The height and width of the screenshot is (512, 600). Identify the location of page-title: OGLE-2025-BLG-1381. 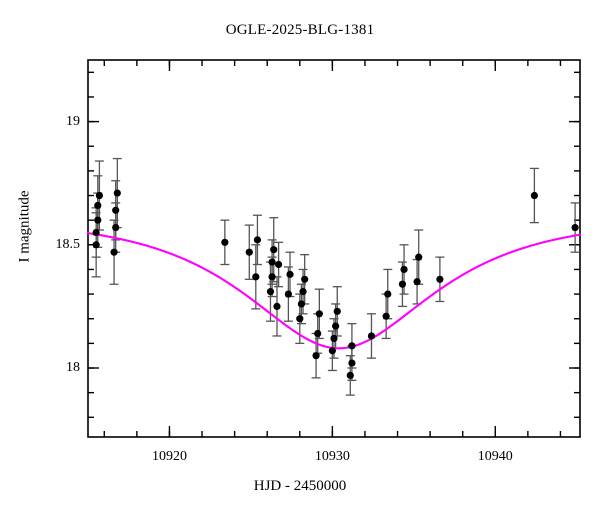
(300, 30).